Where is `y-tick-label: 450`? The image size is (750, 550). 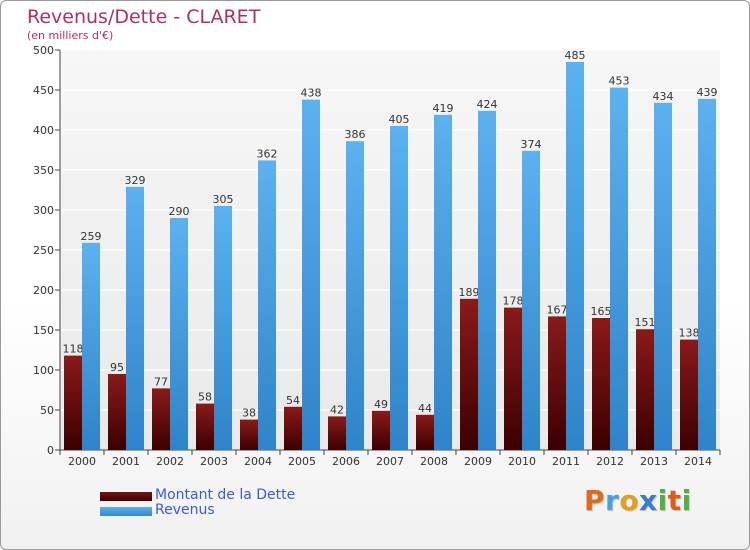 y-tick-label: 450 is located at coordinates (43, 90).